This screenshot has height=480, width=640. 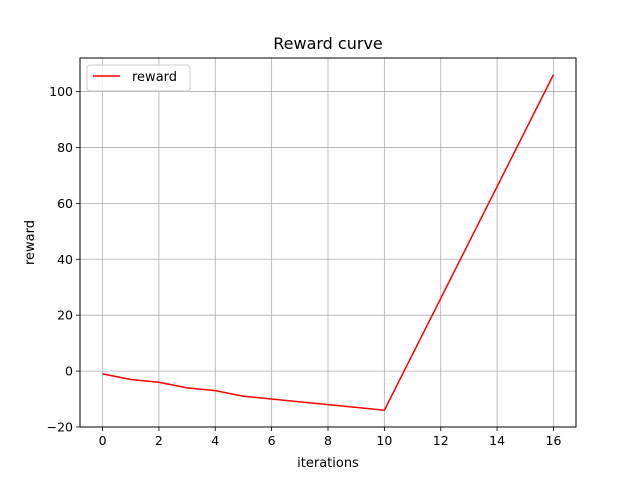 I want to click on chart-title: Reward curve, so click(x=328, y=43).